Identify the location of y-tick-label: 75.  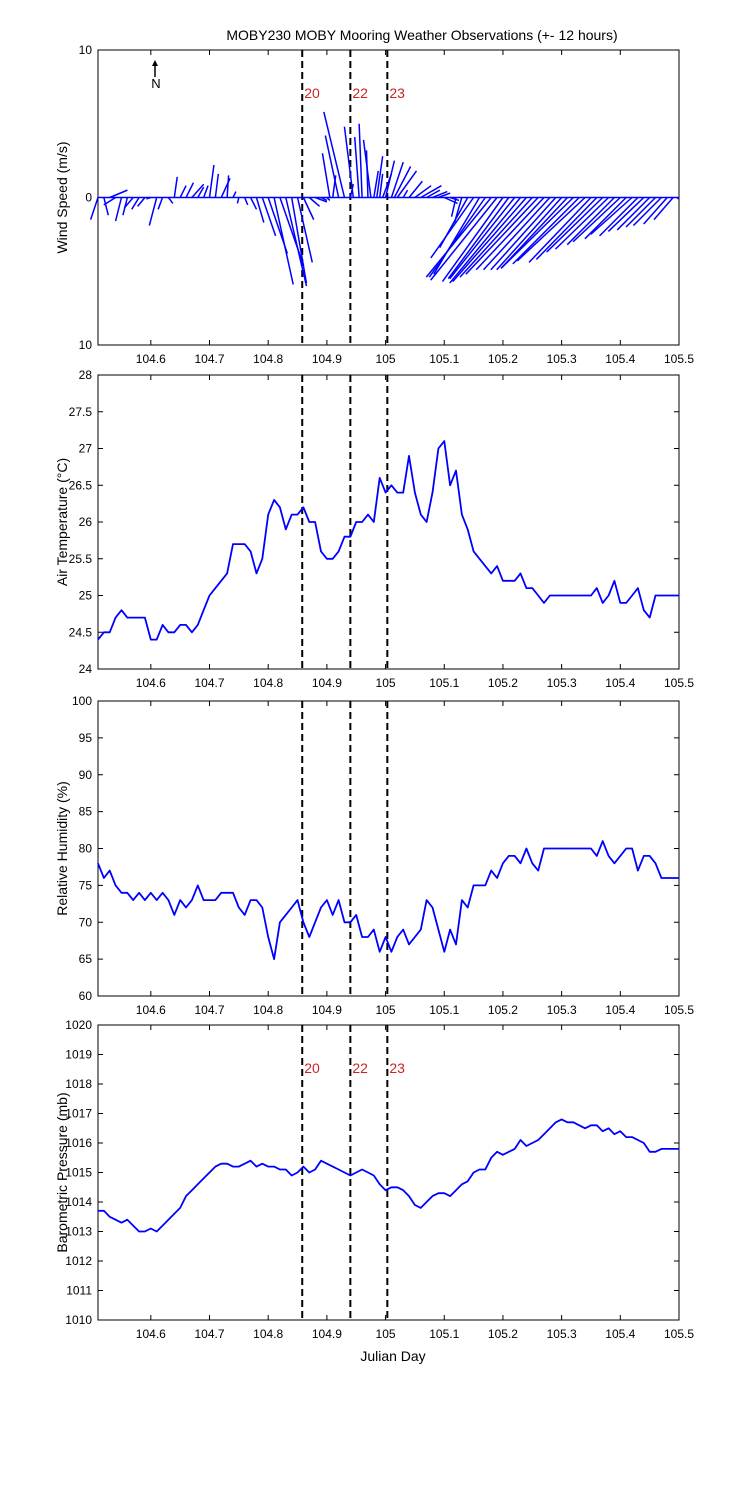
(86, 885).